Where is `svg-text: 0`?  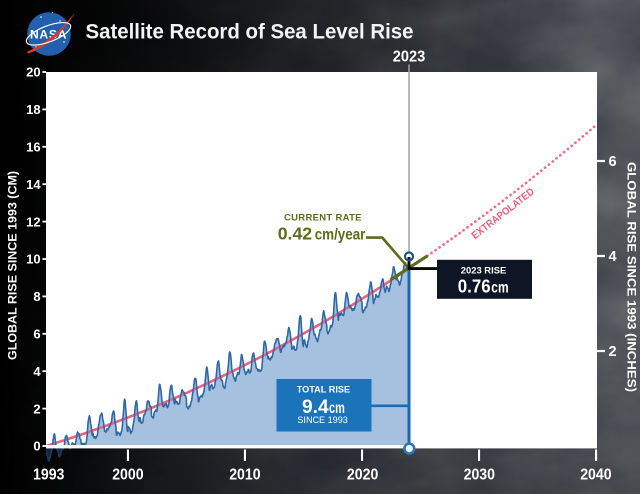
svg-text: 0 is located at coordinates (36, 446).